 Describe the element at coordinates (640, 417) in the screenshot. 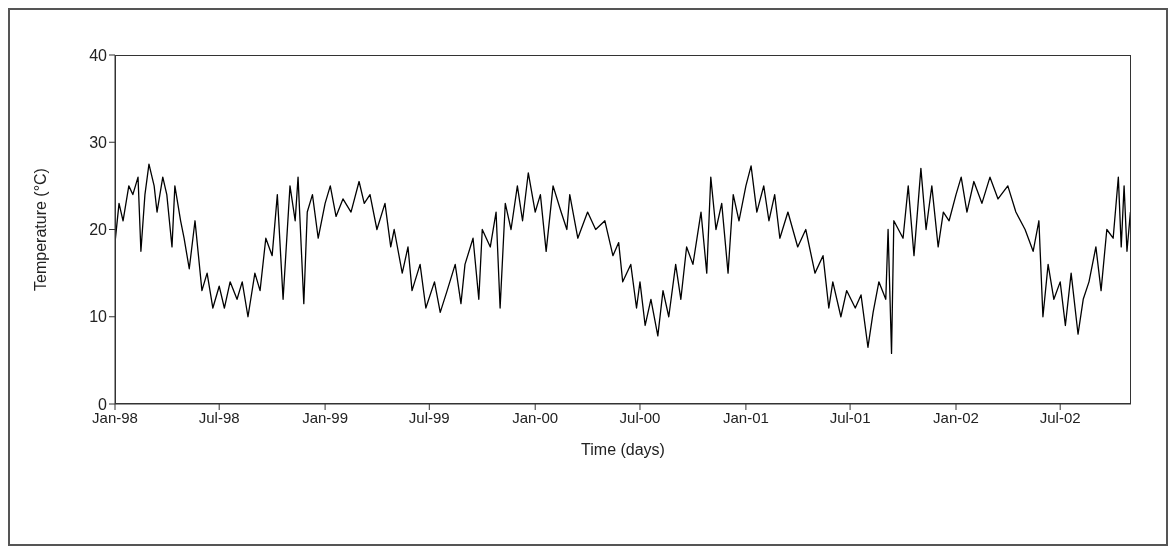

I see `x-tick-label: Jul-00` at that location.